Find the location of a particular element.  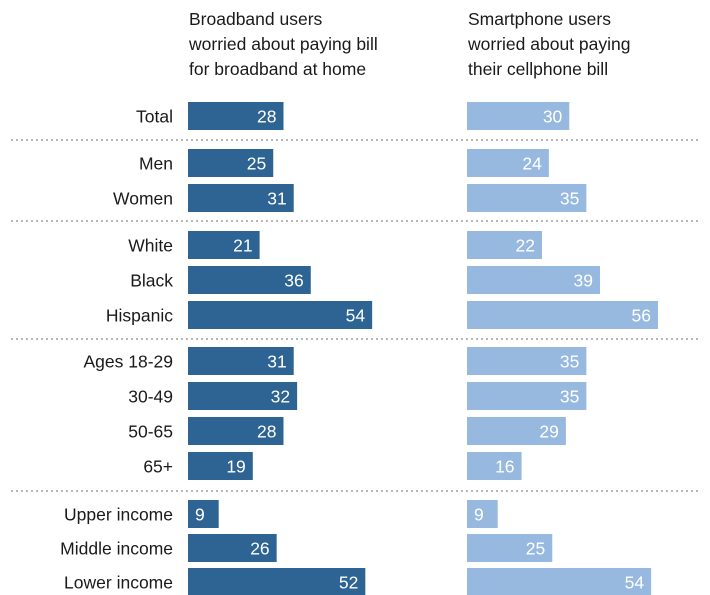

category-label: Middle income is located at coordinates (116, 549).